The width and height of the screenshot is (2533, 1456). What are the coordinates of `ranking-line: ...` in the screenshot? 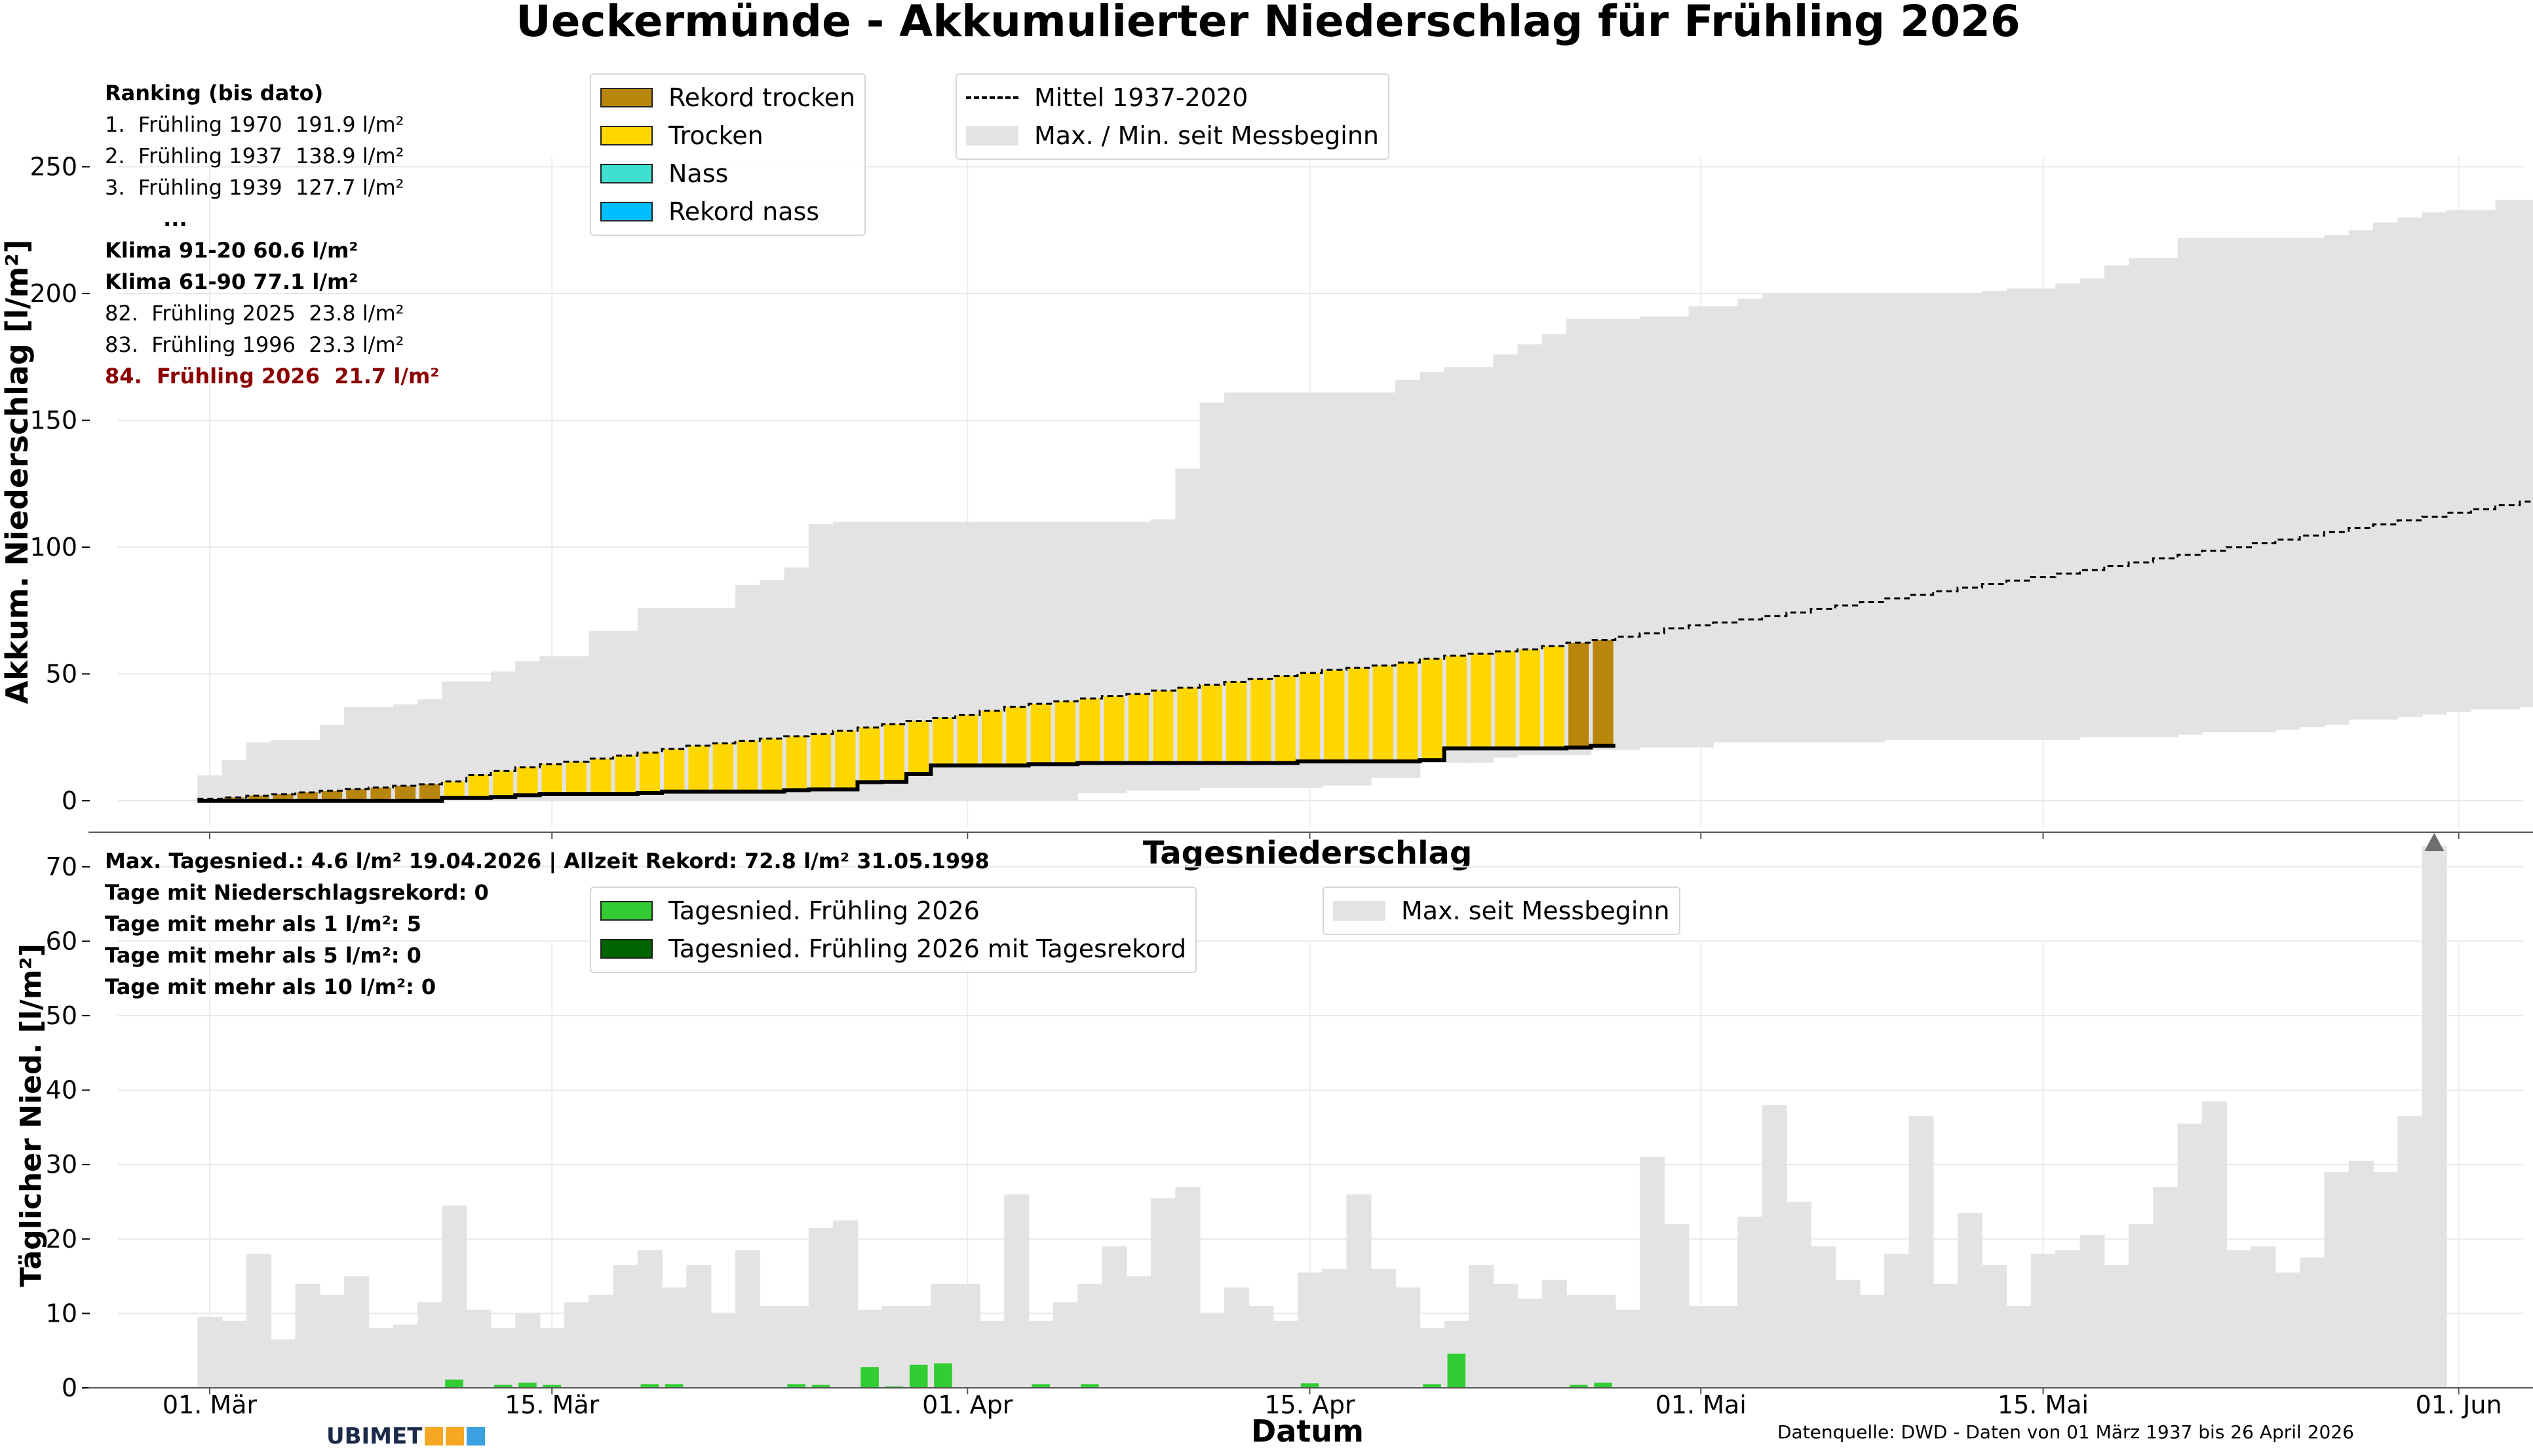 It's located at (146, 218).